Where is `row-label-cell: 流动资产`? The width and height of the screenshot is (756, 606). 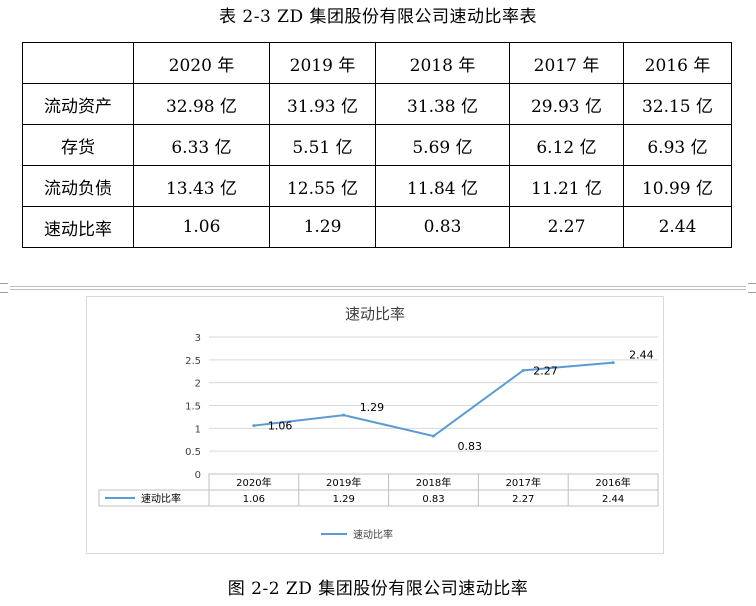 row-label-cell: 流动资产 is located at coordinates (78, 104).